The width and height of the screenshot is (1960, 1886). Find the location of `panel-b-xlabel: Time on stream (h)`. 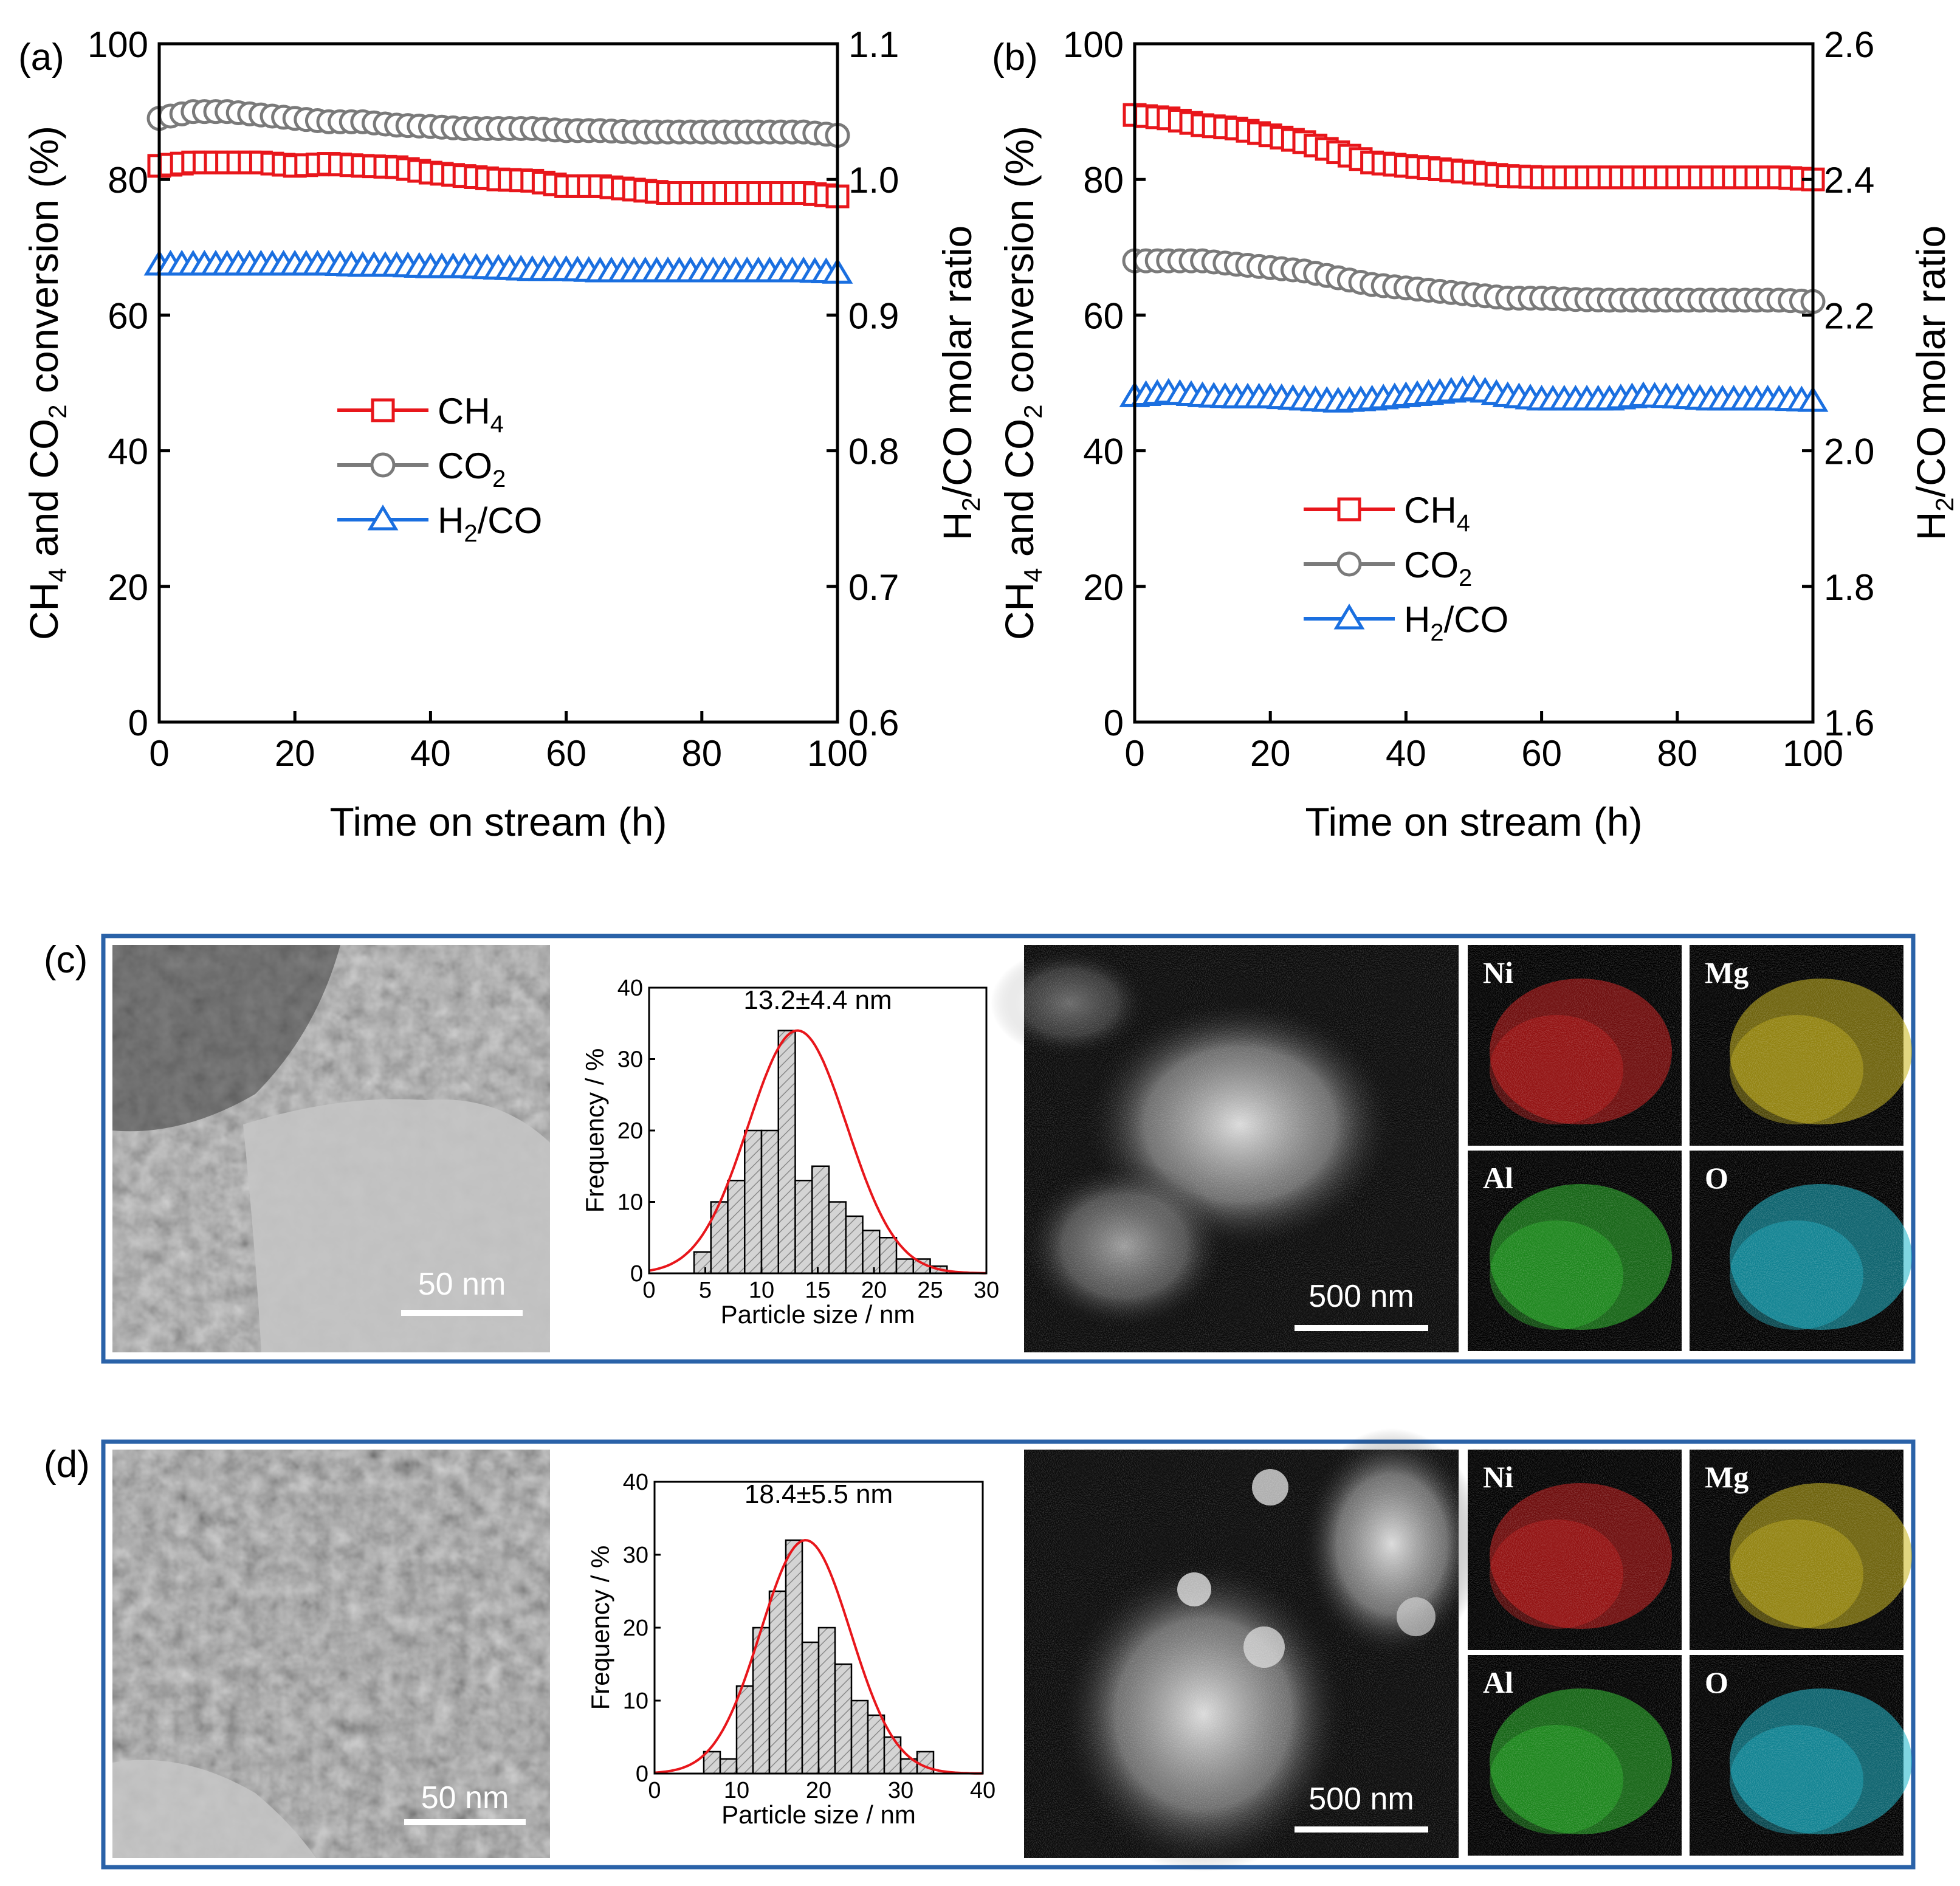

panel-b-xlabel: Time on stream (h) is located at coordinates (1473, 822).